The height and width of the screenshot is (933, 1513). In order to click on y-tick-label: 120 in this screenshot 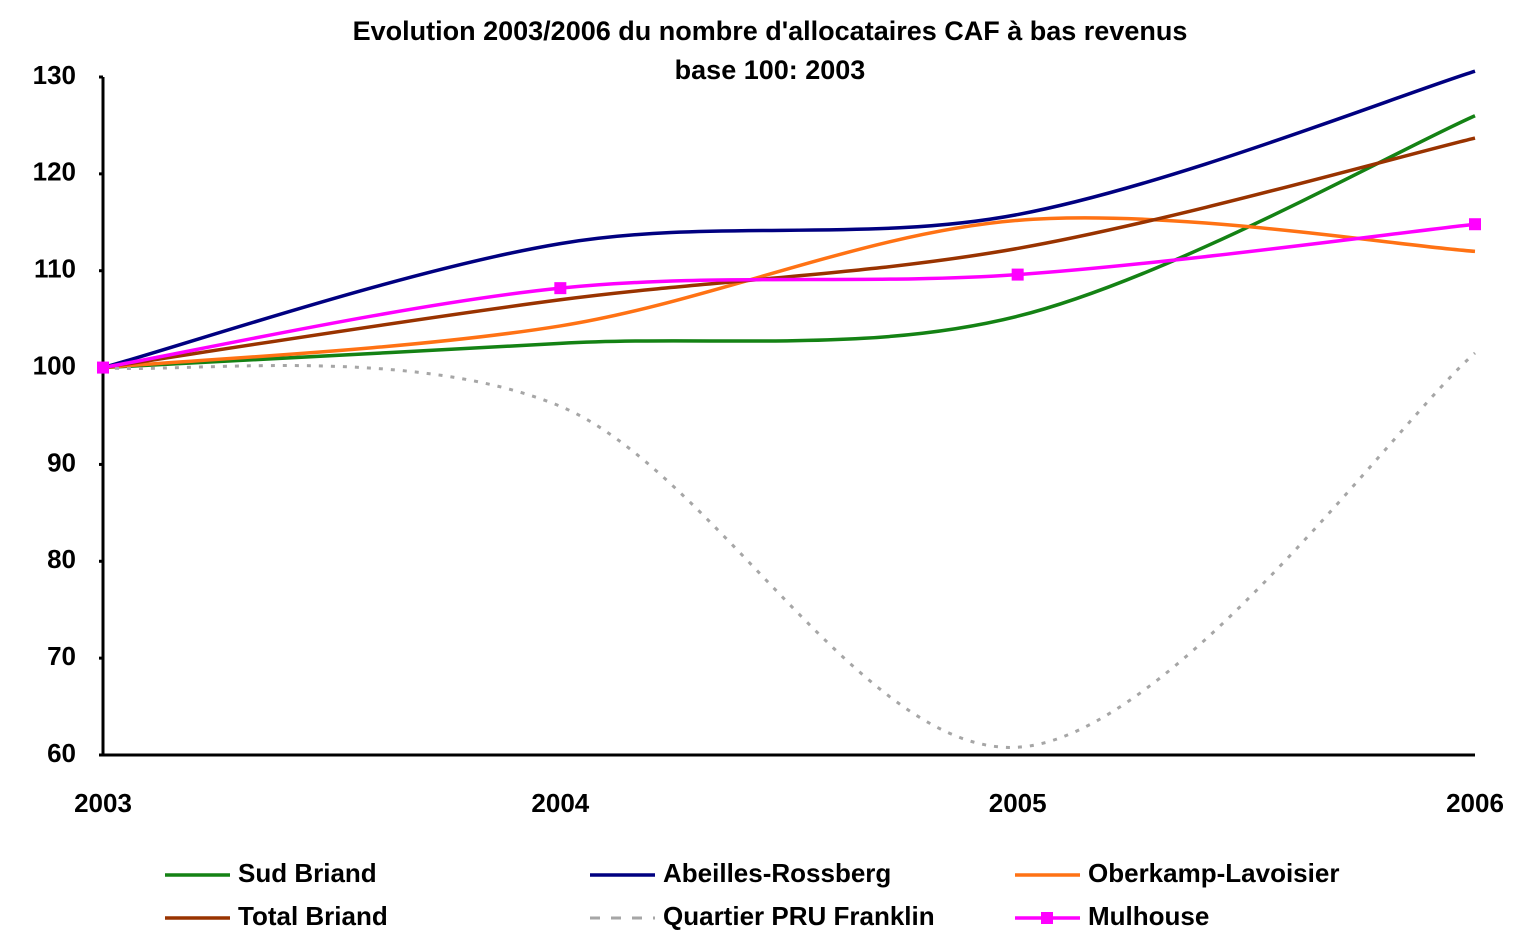, I will do `click(54, 172)`.